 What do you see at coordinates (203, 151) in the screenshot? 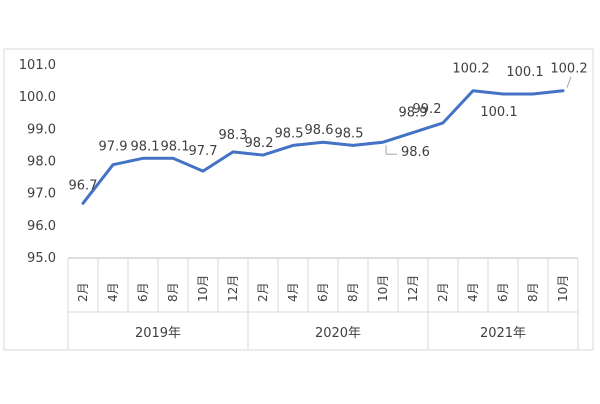
I see `data-label: 97.7` at bounding box center [203, 151].